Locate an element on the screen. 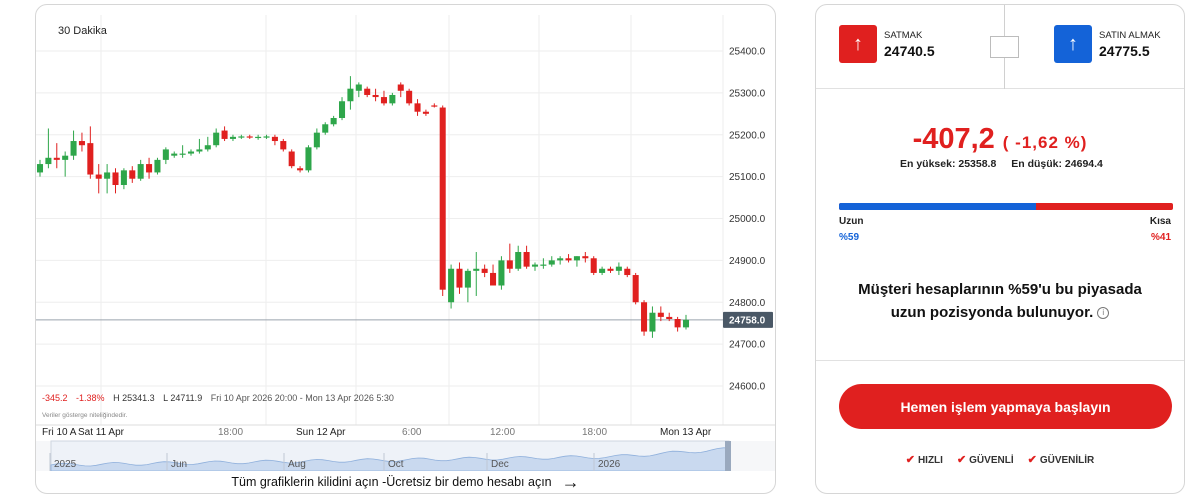 The width and height of the screenshot is (1200, 504). arrow-right-icon: → is located at coordinates (570, 482).